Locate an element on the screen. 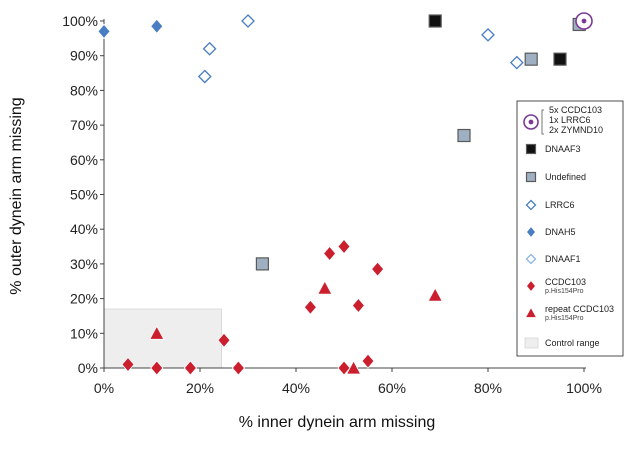  legend-label-combined: 2x ZYMND10 is located at coordinates (576, 130).